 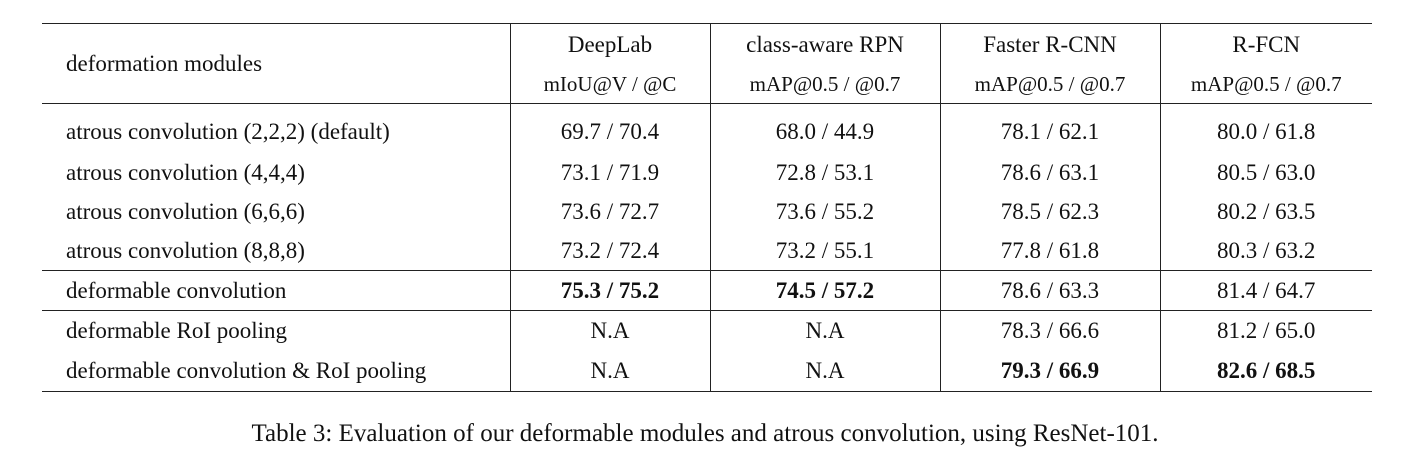 What do you see at coordinates (185, 172) in the screenshot?
I see `row-label: atrous convolution (4,4,4)` at bounding box center [185, 172].